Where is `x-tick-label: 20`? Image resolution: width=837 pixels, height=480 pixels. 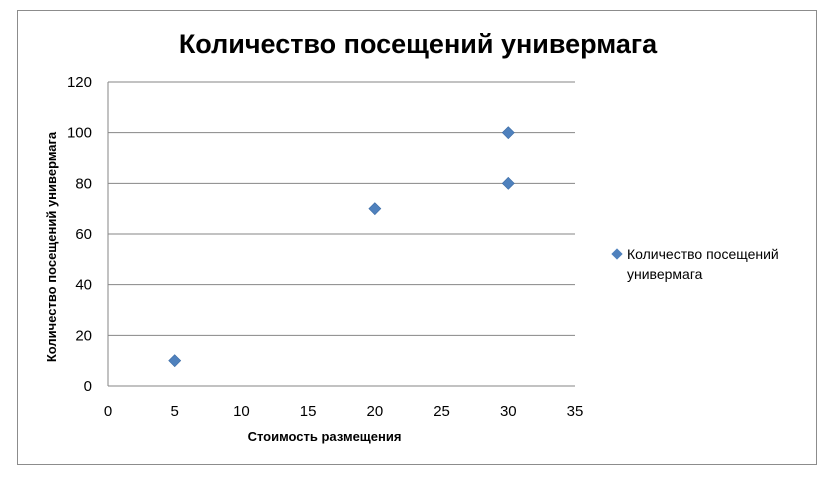
x-tick-label: 20 is located at coordinates (375, 411).